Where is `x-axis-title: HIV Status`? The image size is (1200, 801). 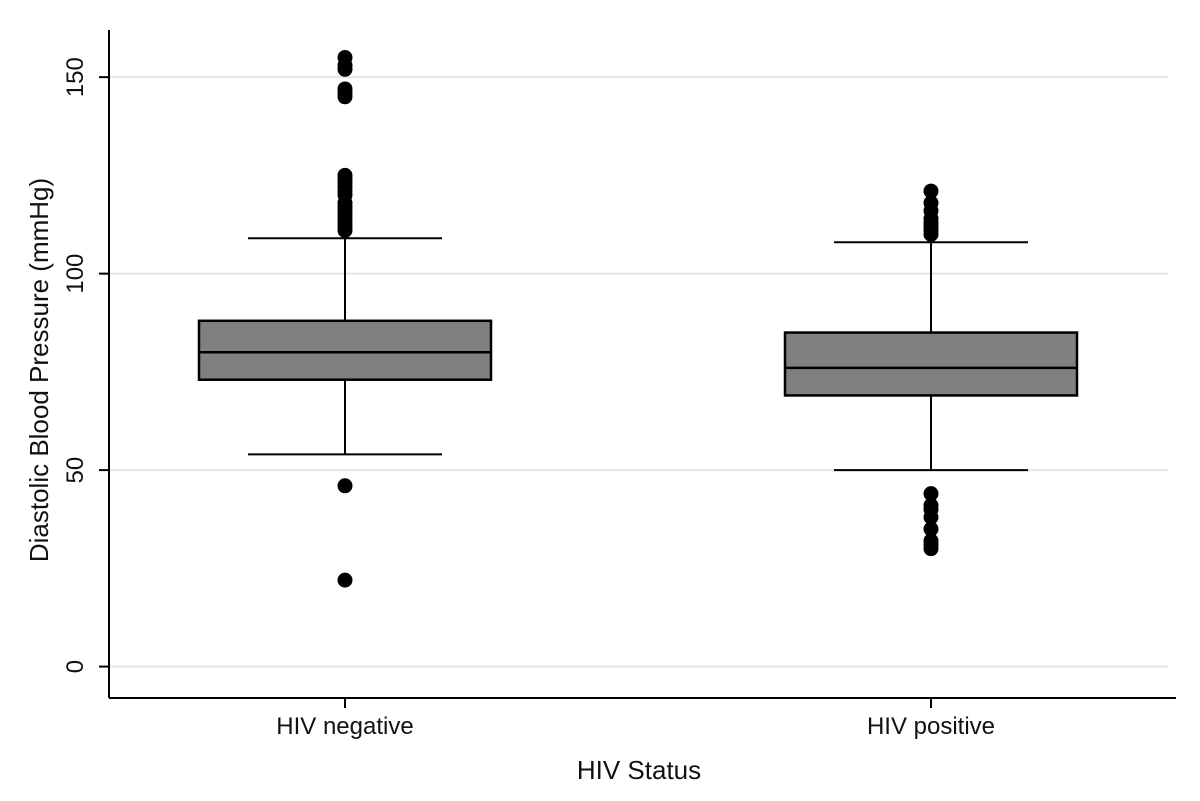
x-axis-title: HIV Status is located at coordinates (639, 770).